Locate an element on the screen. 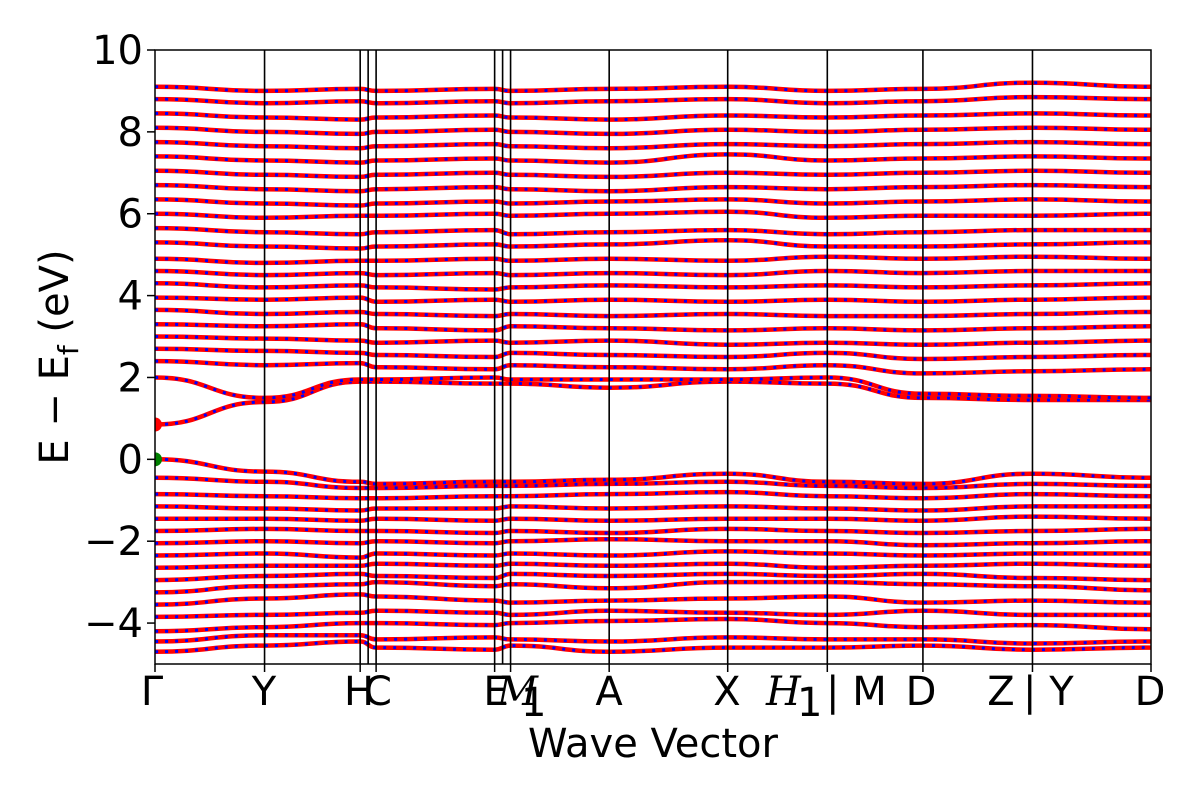 Image resolution: width=1200 pixels, height=800 pixels. vbm-marker is located at coordinates (158, 459).